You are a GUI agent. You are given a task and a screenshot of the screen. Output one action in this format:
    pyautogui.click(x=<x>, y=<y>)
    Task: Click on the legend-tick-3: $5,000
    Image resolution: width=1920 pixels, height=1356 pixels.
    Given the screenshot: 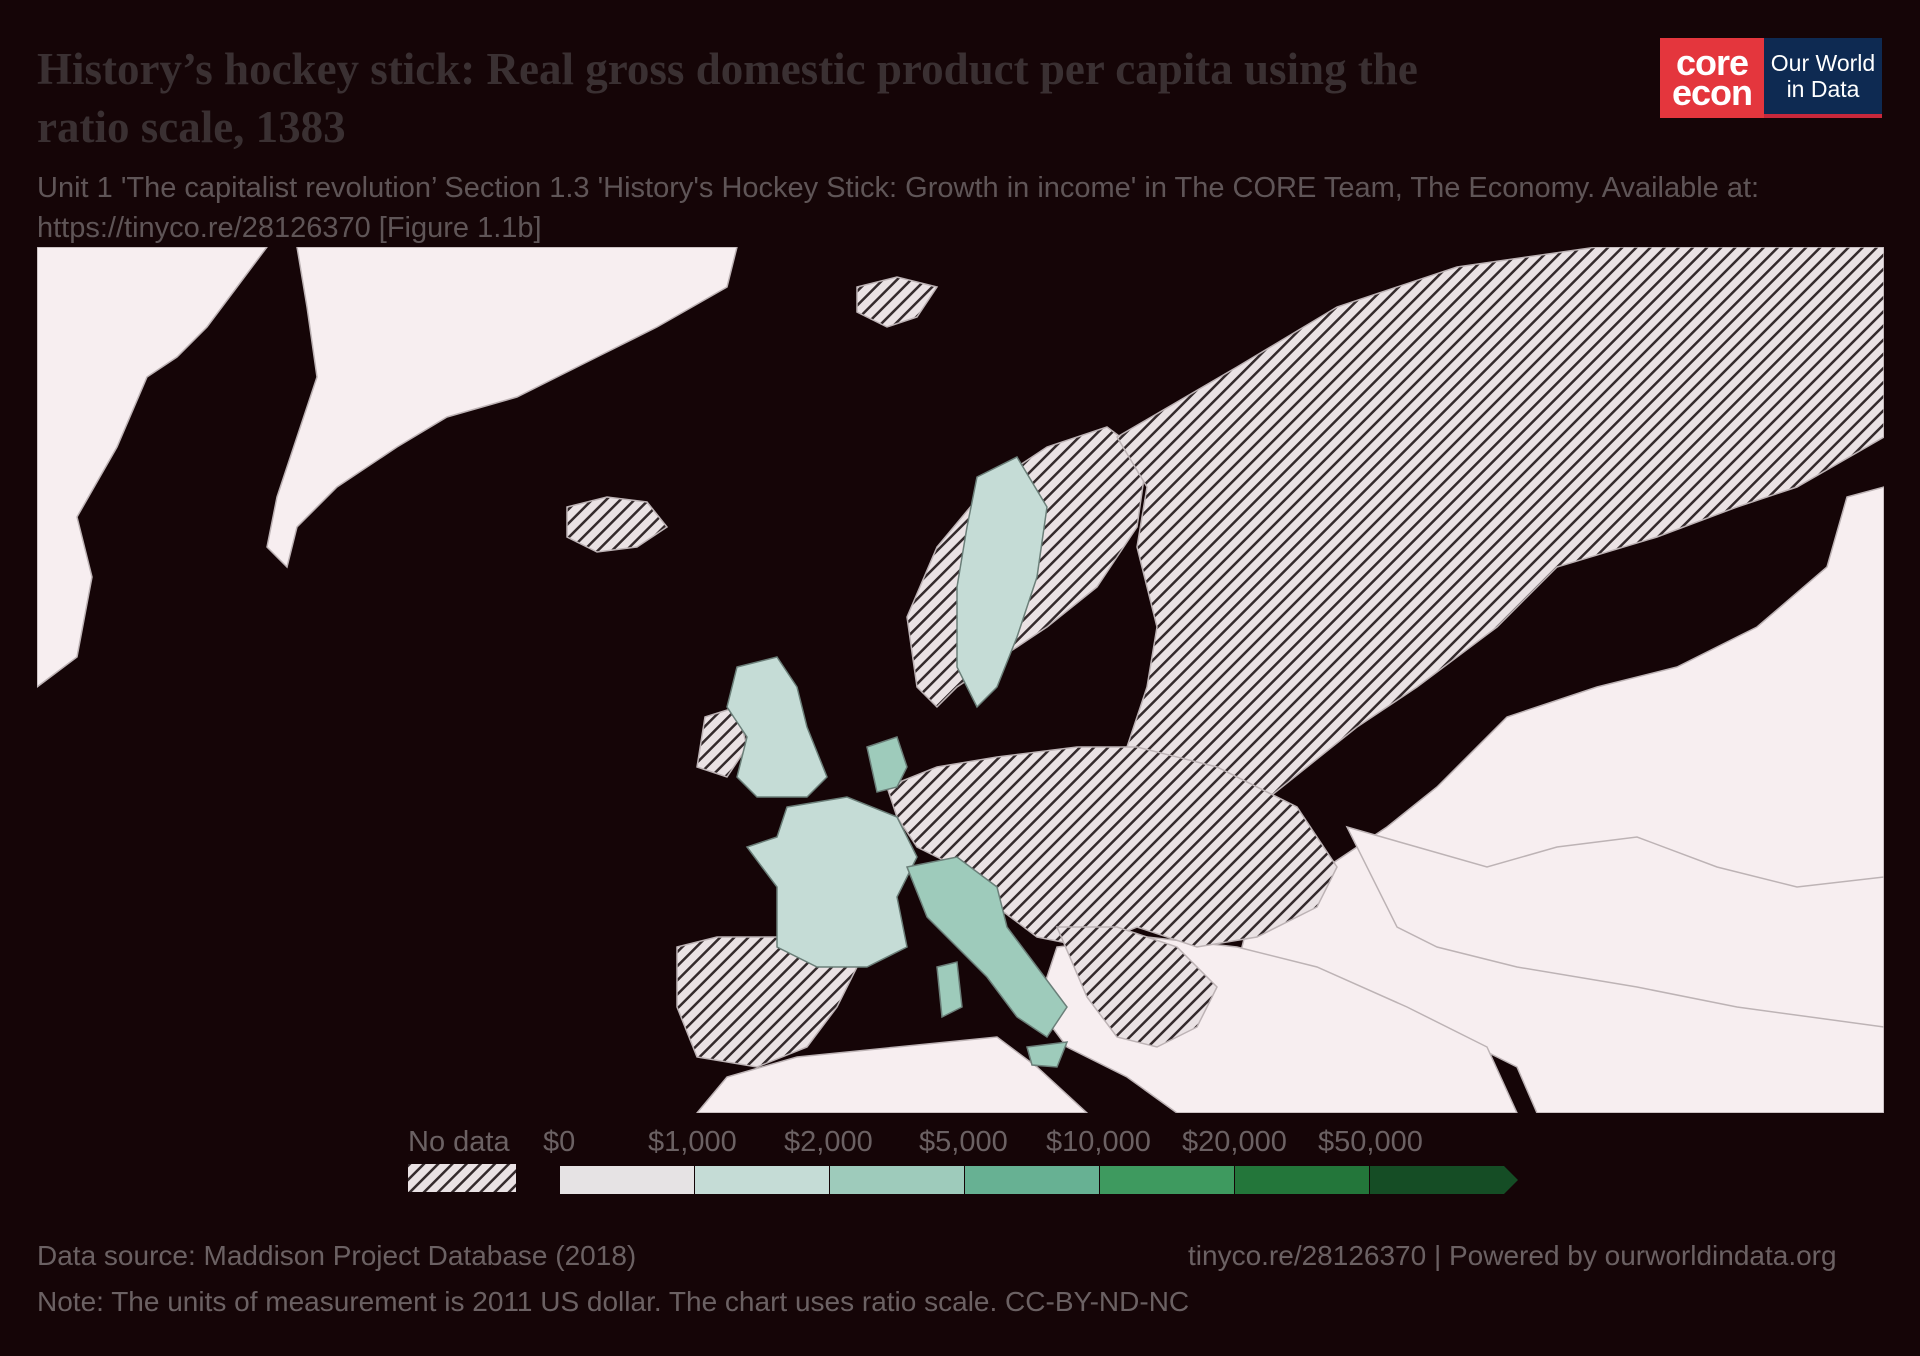 What is the action you would take?
    pyautogui.click(x=963, y=1142)
    